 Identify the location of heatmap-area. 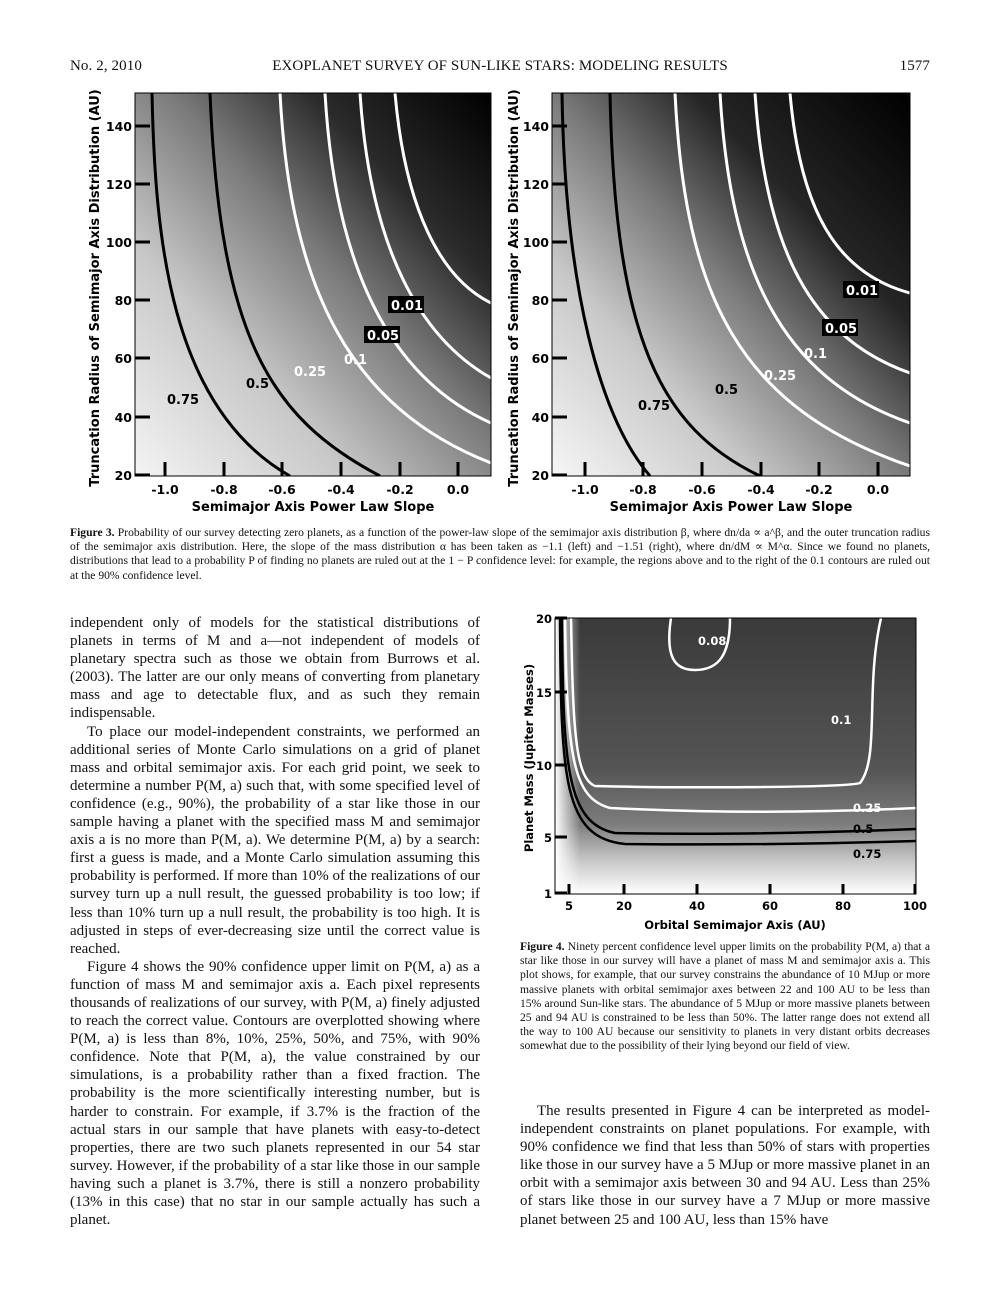
(313, 284).